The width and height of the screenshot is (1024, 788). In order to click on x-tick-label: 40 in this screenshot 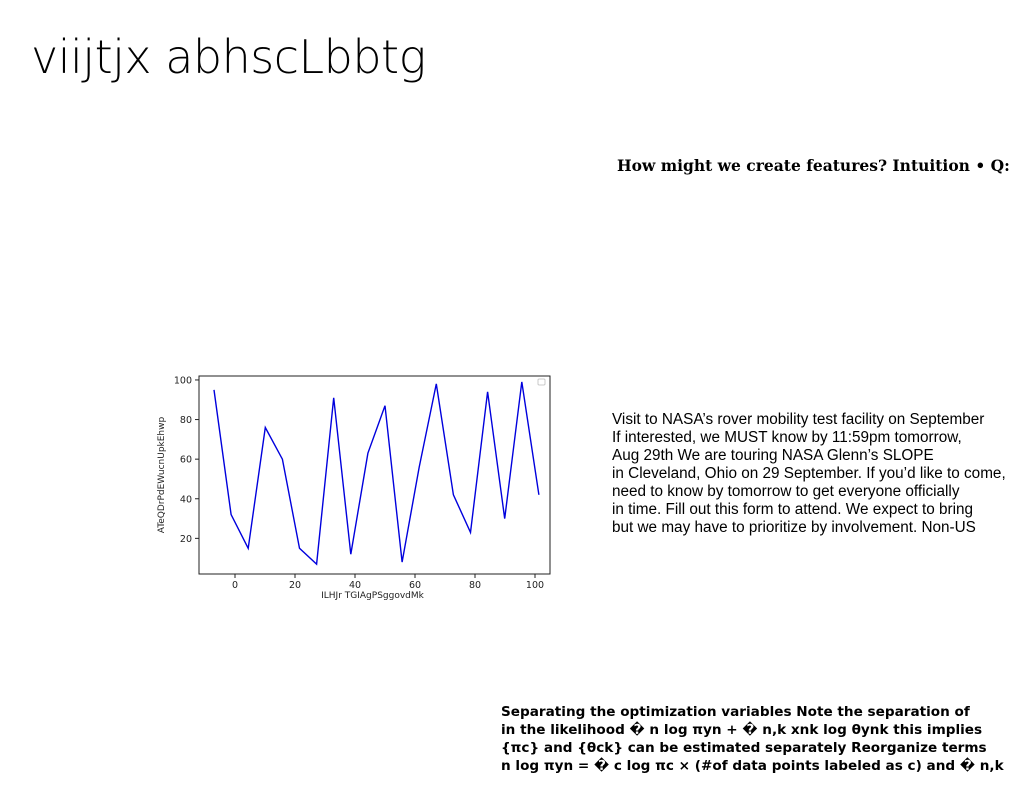, I will do `click(355, 585)`.